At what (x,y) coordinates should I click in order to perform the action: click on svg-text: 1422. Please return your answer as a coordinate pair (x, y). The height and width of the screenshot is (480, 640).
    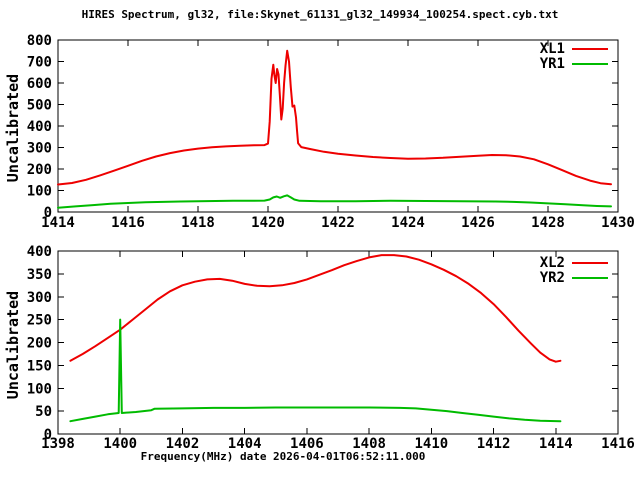
    Looking at the image, I should click on (338, 223).